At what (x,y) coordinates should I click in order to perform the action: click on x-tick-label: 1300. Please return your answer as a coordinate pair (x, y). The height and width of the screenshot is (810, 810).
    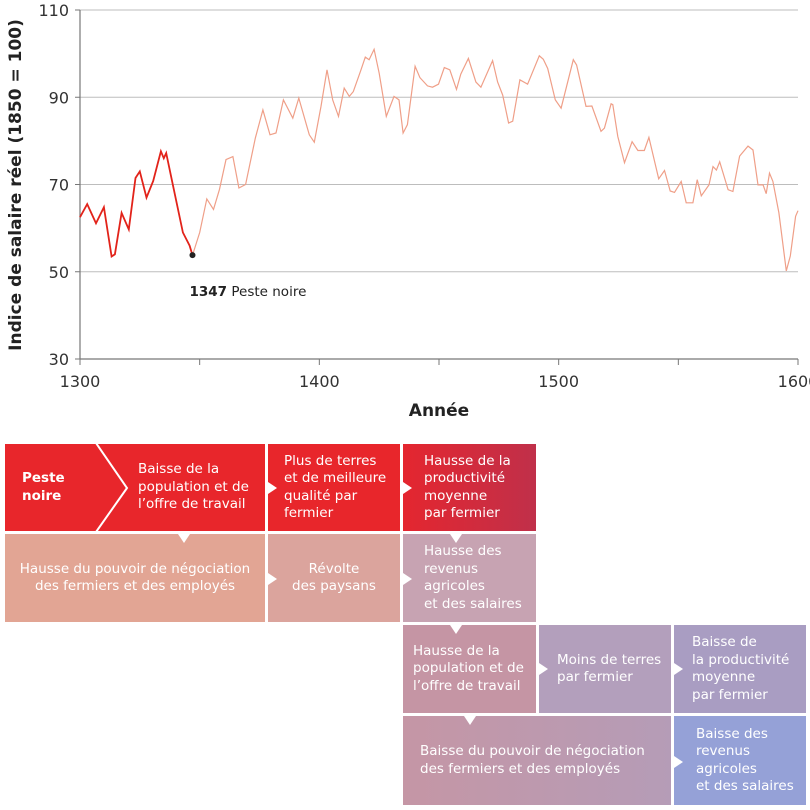
    Looking at the image, I should click on (80, 381).